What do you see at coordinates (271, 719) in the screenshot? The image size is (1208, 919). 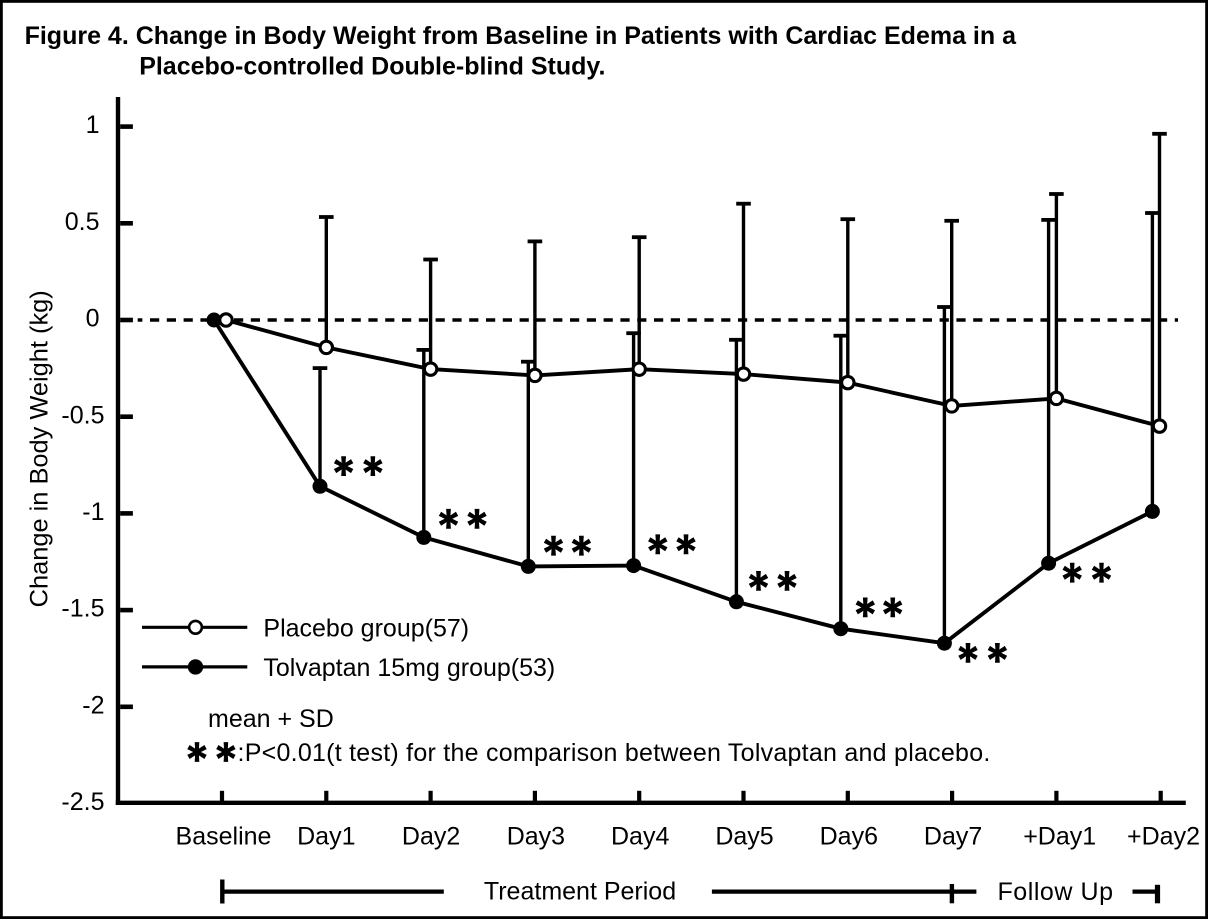 I see `svg-text: mean + SD` at bounding box center [271, 719].